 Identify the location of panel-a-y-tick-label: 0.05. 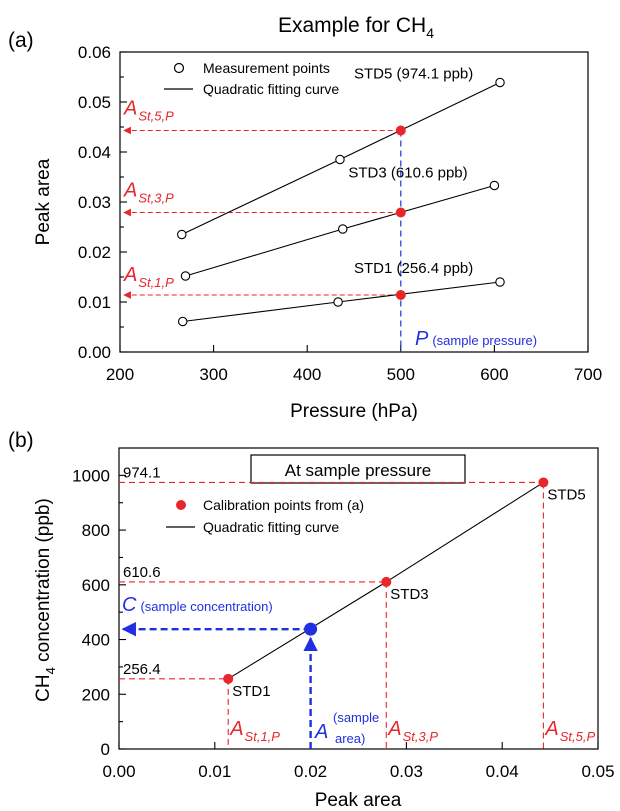
(94, 102).